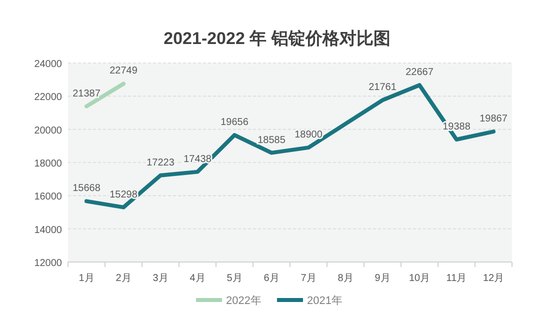  What do you see at coordinates (272, 140) in the screenshot?
I see `data-label: 18585` at bounding box center [272, 140].